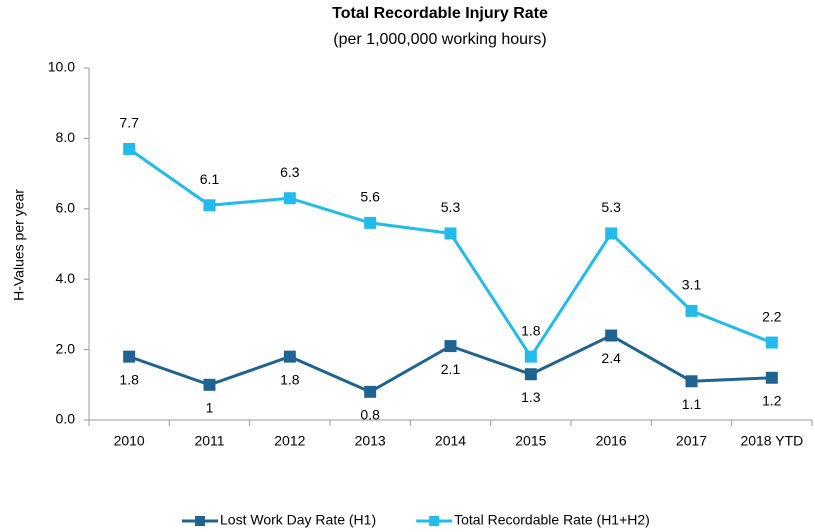 The width and height of the screenshot is (815, 532). I want to click on y-tick-label: 6.0, so click(66, 208).